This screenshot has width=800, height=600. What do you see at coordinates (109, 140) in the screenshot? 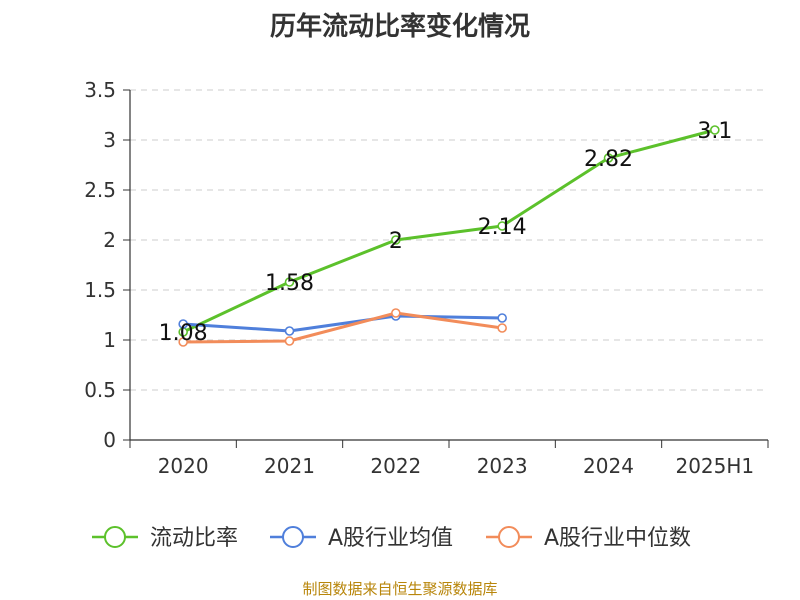
I see `y-tick-label: 3` at bounding box center [109, 140].